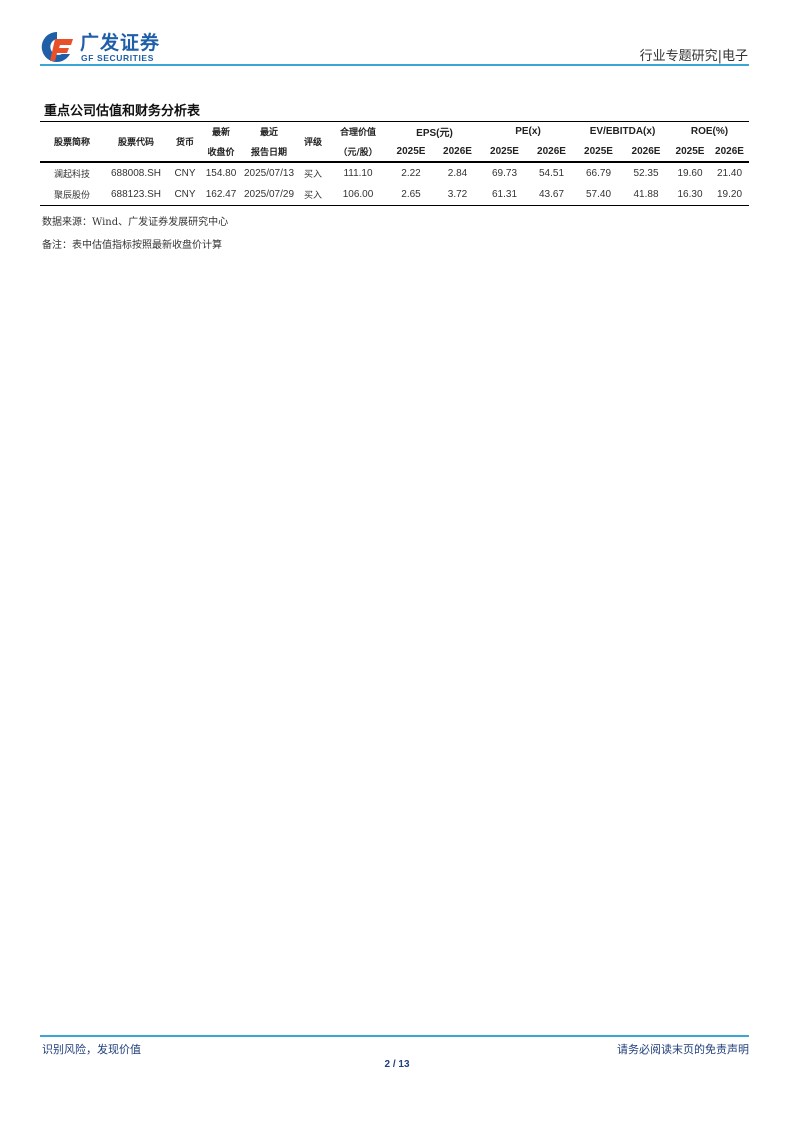  I want to click on cell-ev26: 41.88, so click(646, 194).